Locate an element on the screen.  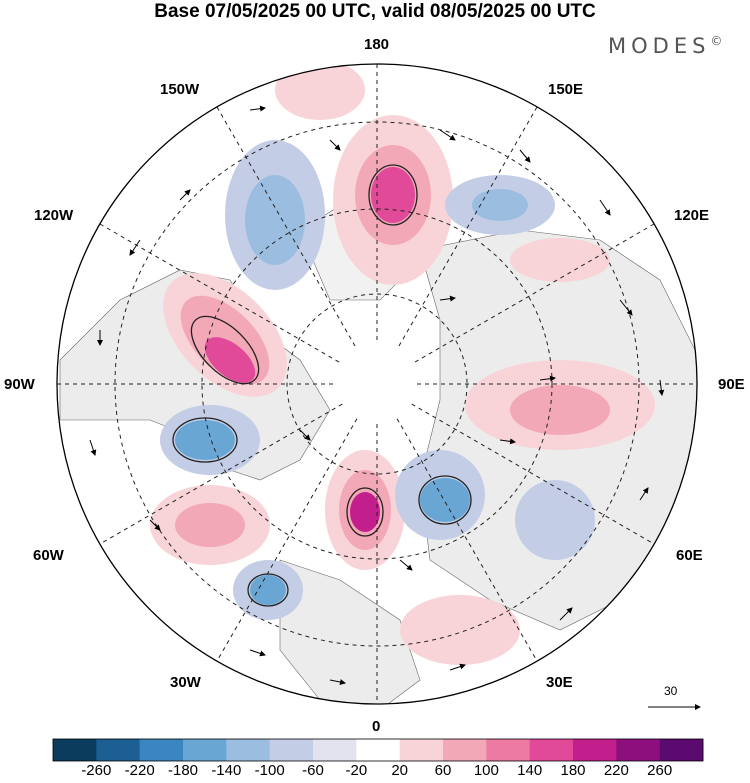
colorbar-tick-label: -20 is located at coordinates (356, 770).